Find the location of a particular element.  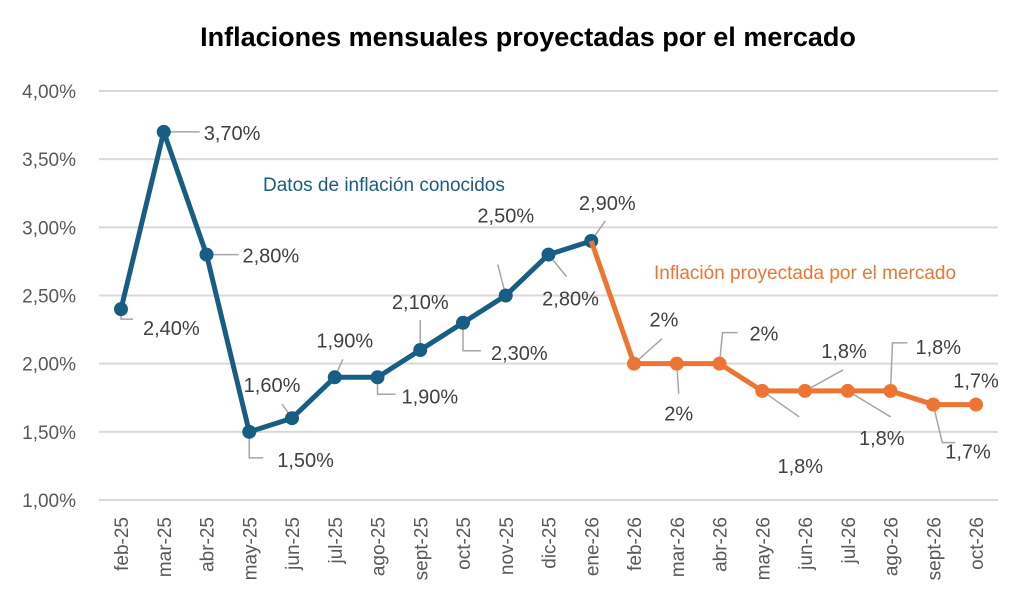

x-tick-label: jun-25 is located at coordinates (293, 544).